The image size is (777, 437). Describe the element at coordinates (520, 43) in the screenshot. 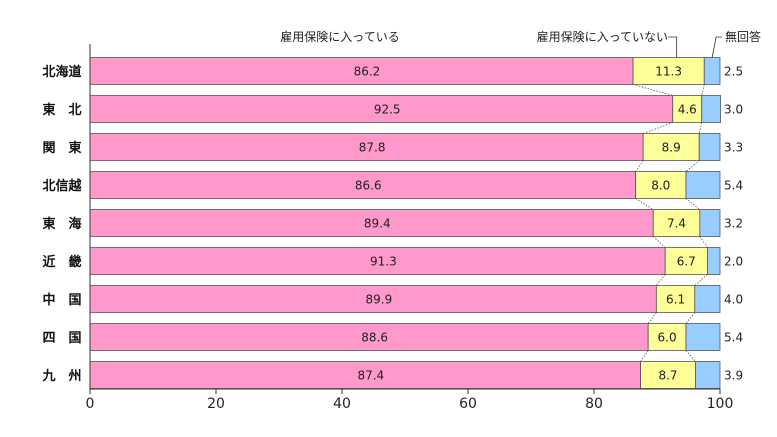

I see `legend-group: 雇用保険に入っている 雇用保険に入っていない 無回答` at that location.